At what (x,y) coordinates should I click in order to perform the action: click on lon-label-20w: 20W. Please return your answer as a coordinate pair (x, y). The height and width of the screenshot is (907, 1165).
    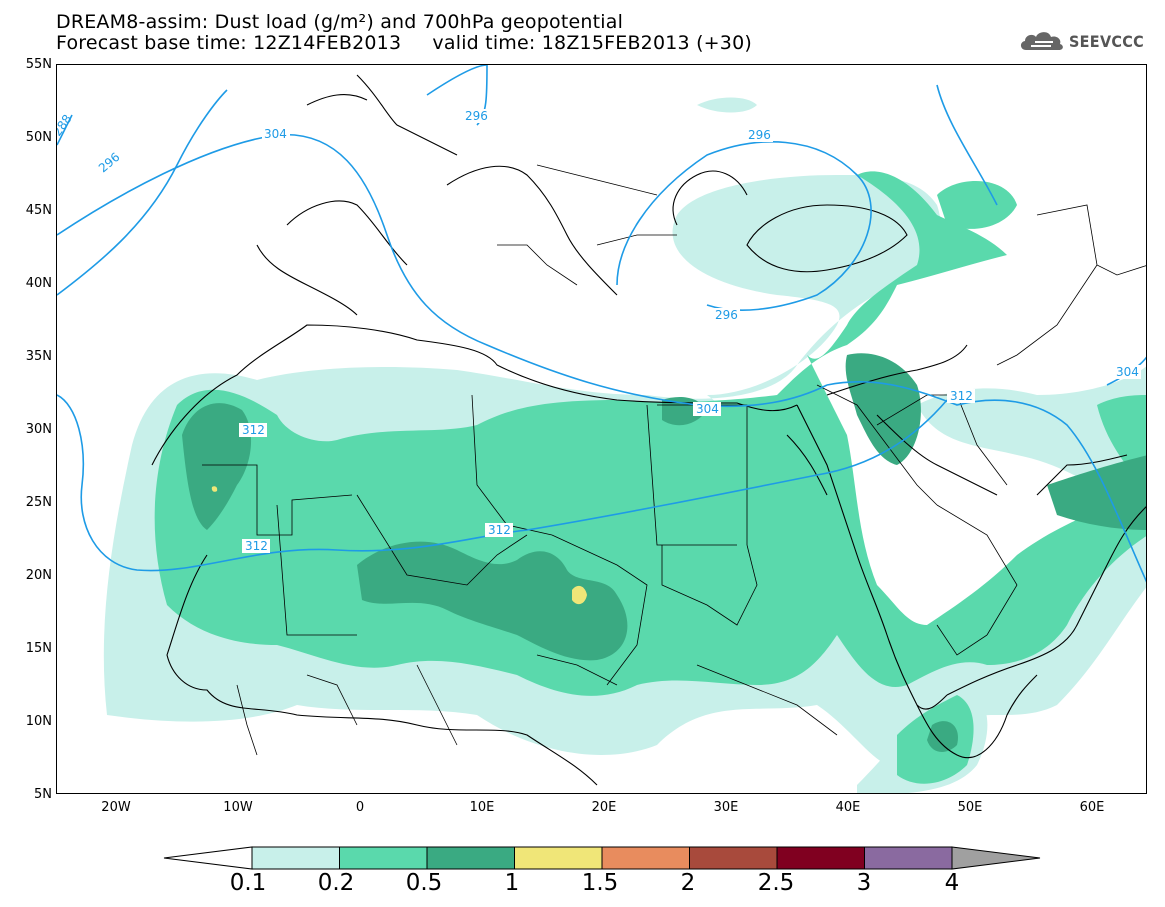
    Looking at the image, I should click on (116, 807).